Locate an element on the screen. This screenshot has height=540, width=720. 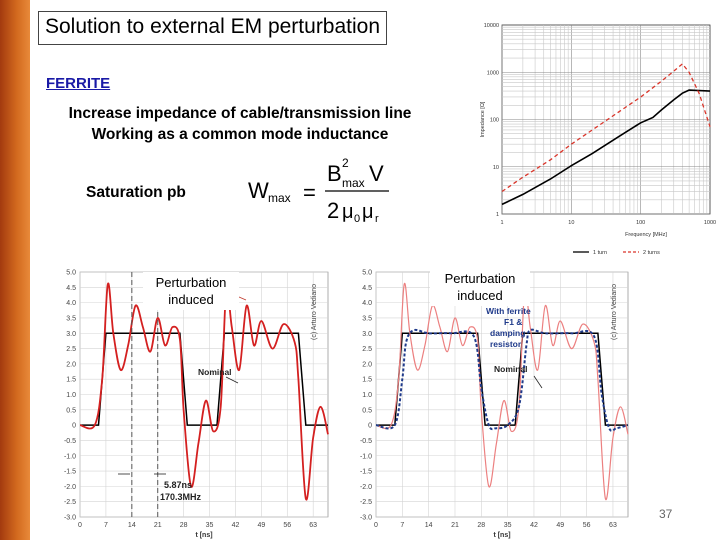
ferrite-label-line-4: resistor is located at coordinates (506, 344).